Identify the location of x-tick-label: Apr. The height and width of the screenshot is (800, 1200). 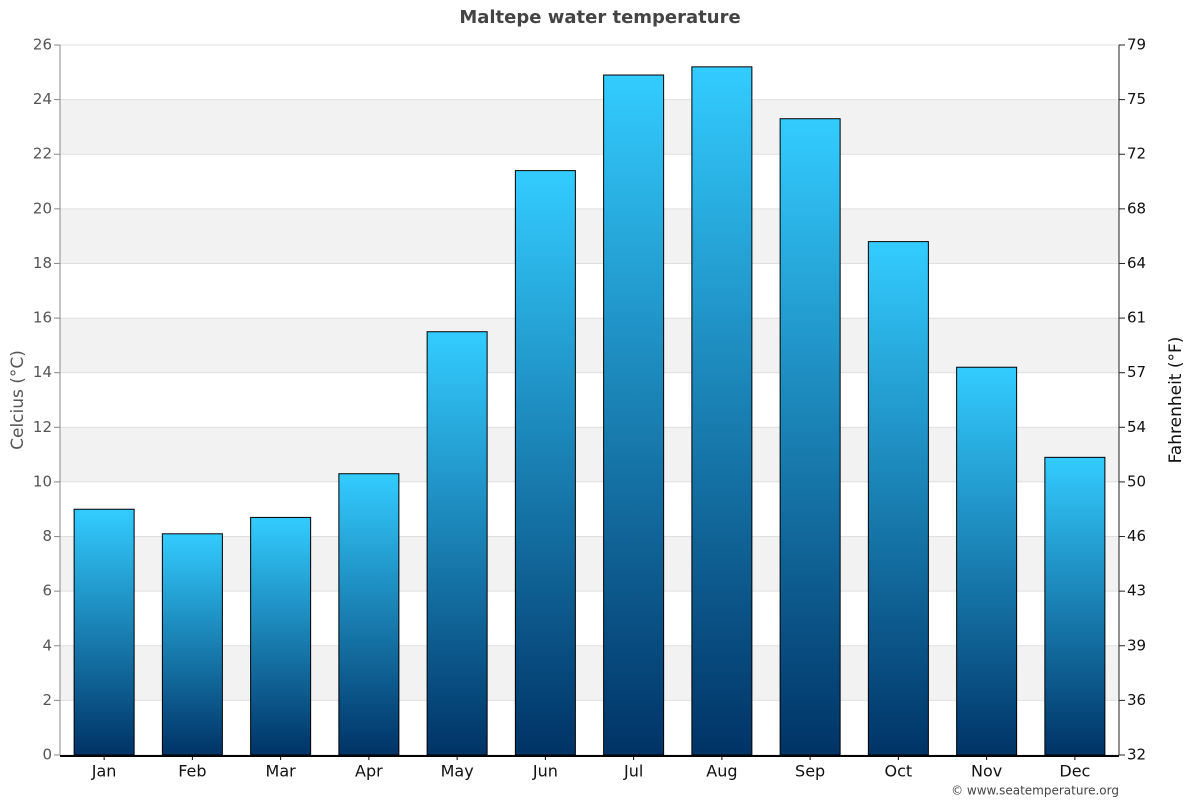
(369, 771).